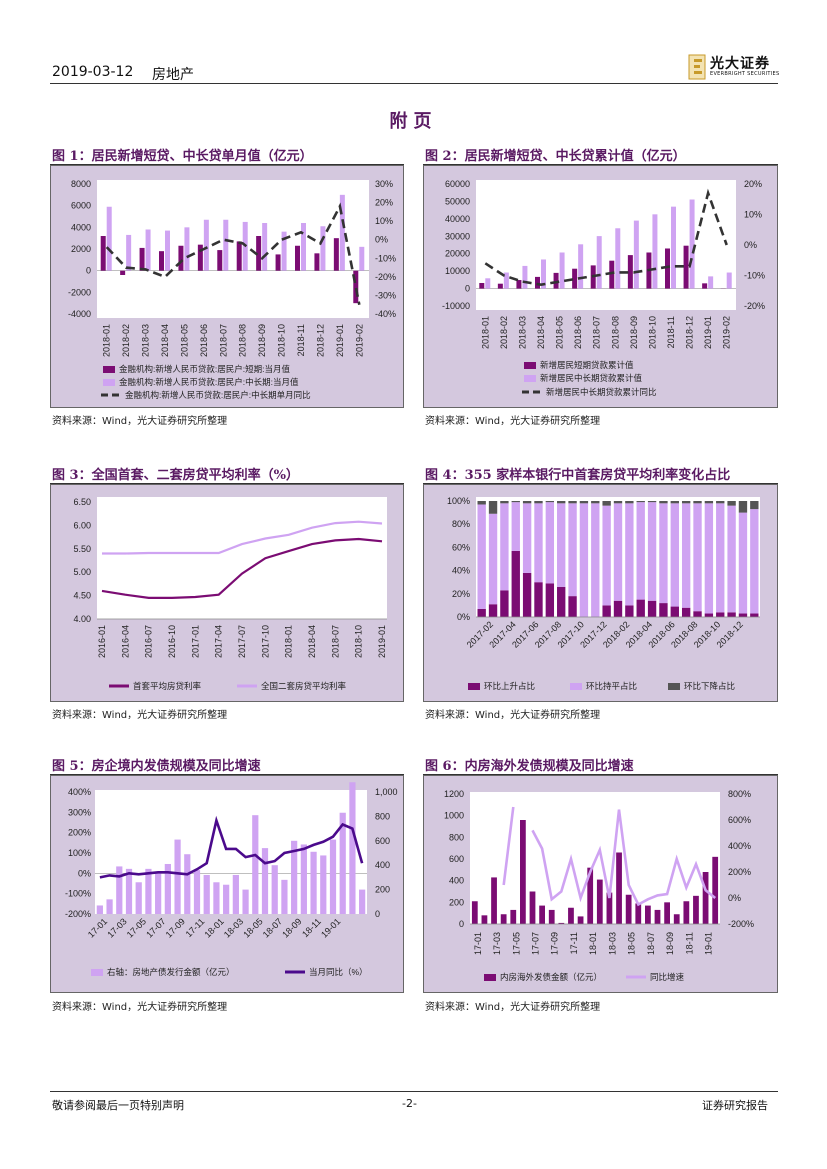 The image size is (827, 1169). I want to click on yoy-line, so click(231, 847).